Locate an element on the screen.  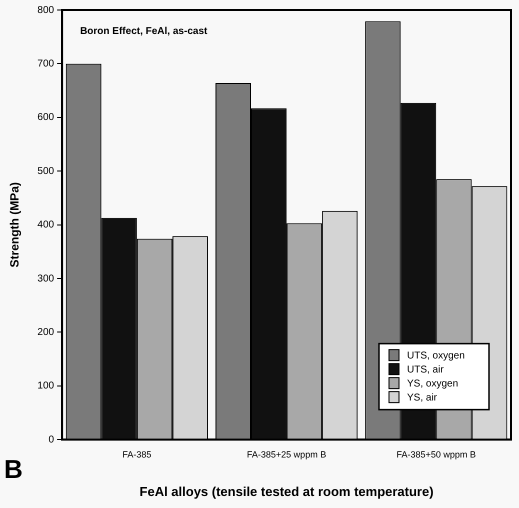
y-axis-title: Strength (MPa) is located at coordinates (15, 225).